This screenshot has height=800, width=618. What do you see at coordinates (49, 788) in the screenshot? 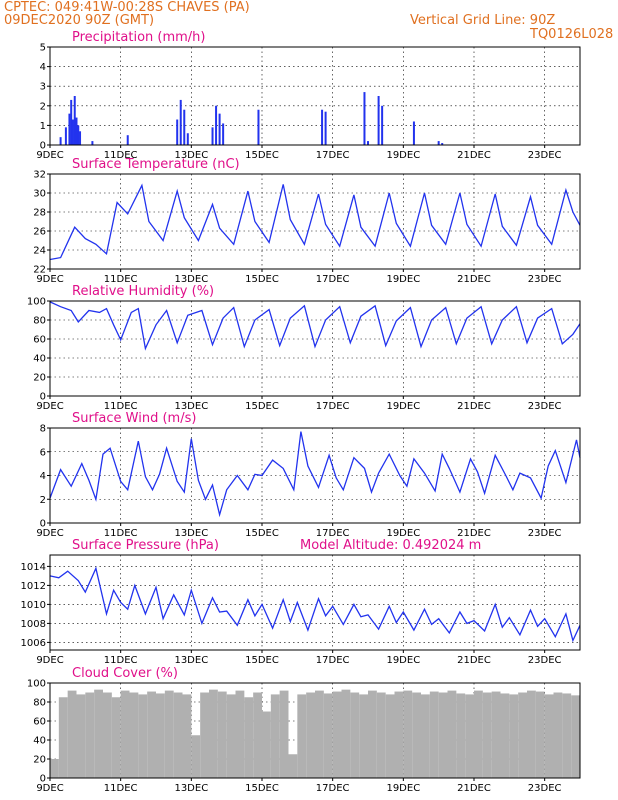
I see `cloud-xtick-label: 9DEC` at bounding box center [49, 788].